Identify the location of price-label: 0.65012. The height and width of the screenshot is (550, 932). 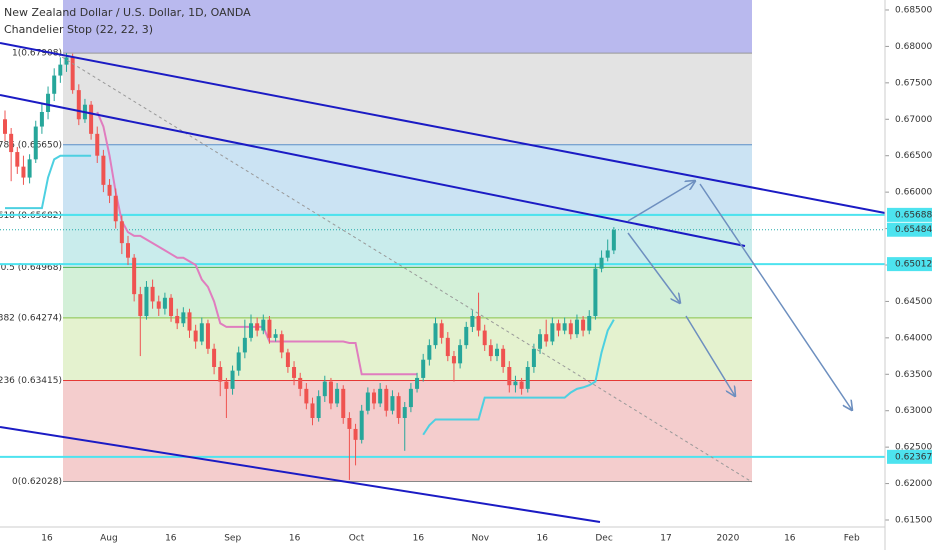
(913, 265).